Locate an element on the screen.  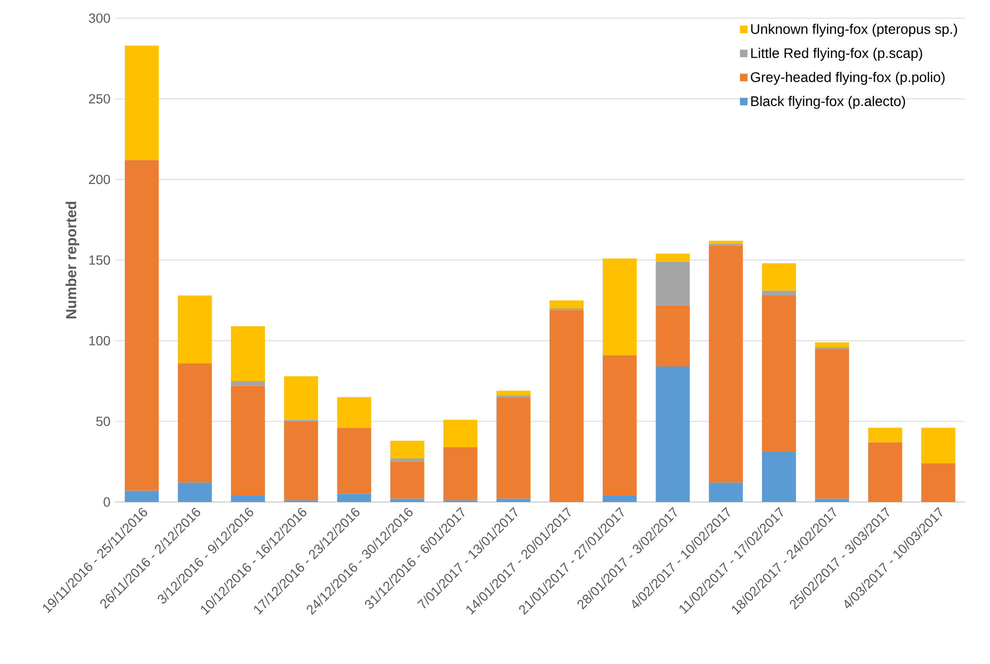
legend-label: Black flying-fox (p.alecto) is located at coordinates (828, 102).